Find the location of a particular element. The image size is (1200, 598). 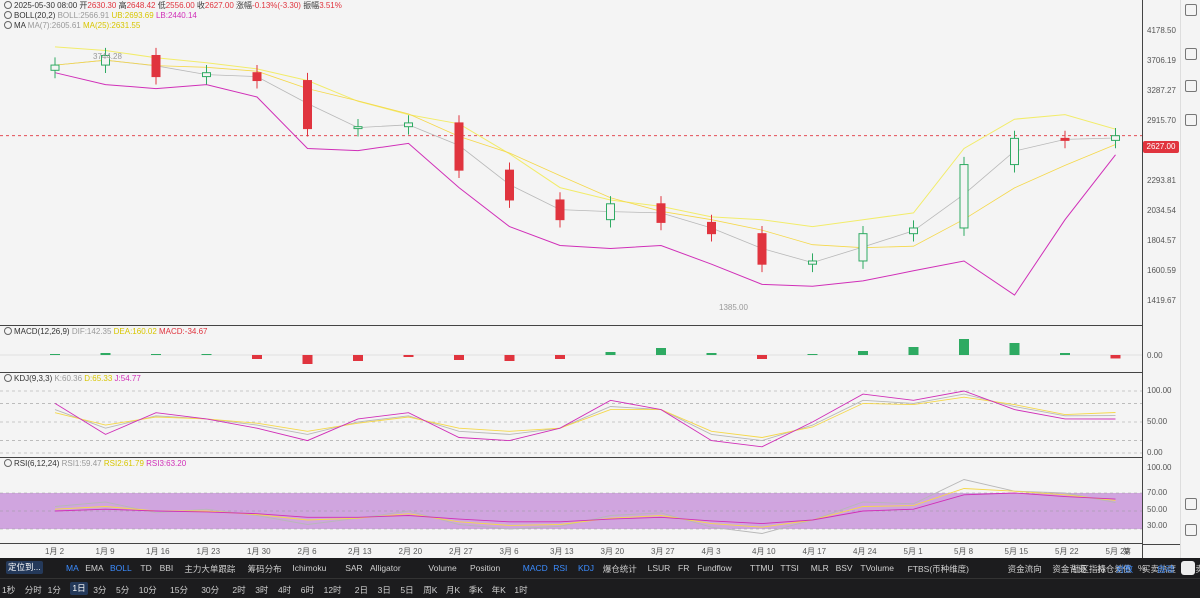

timeframe-item: 5日 is located at coordinates (407, 590).